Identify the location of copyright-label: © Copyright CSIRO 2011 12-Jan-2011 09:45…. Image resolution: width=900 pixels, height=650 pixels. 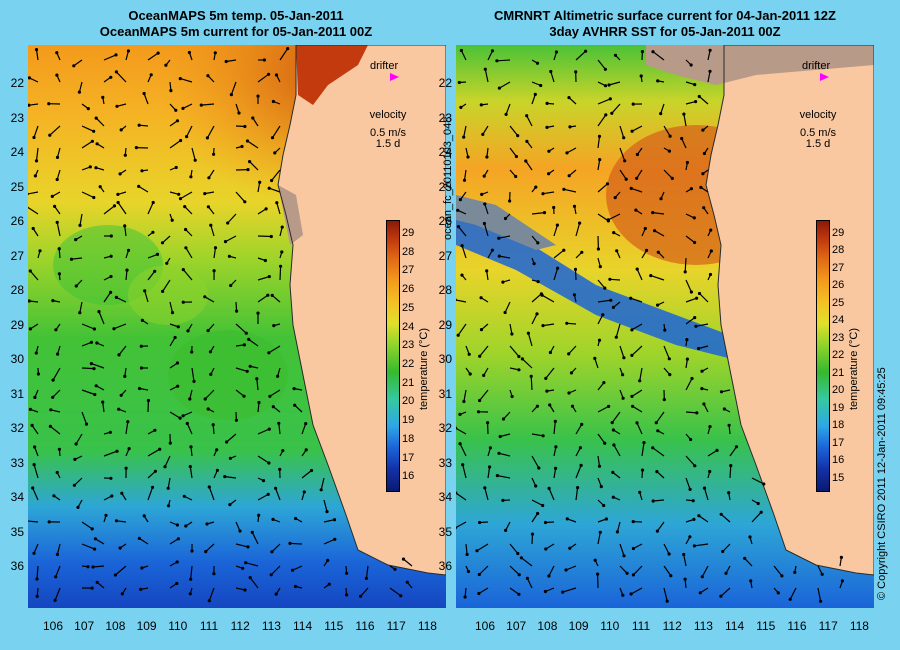
(882, 483).